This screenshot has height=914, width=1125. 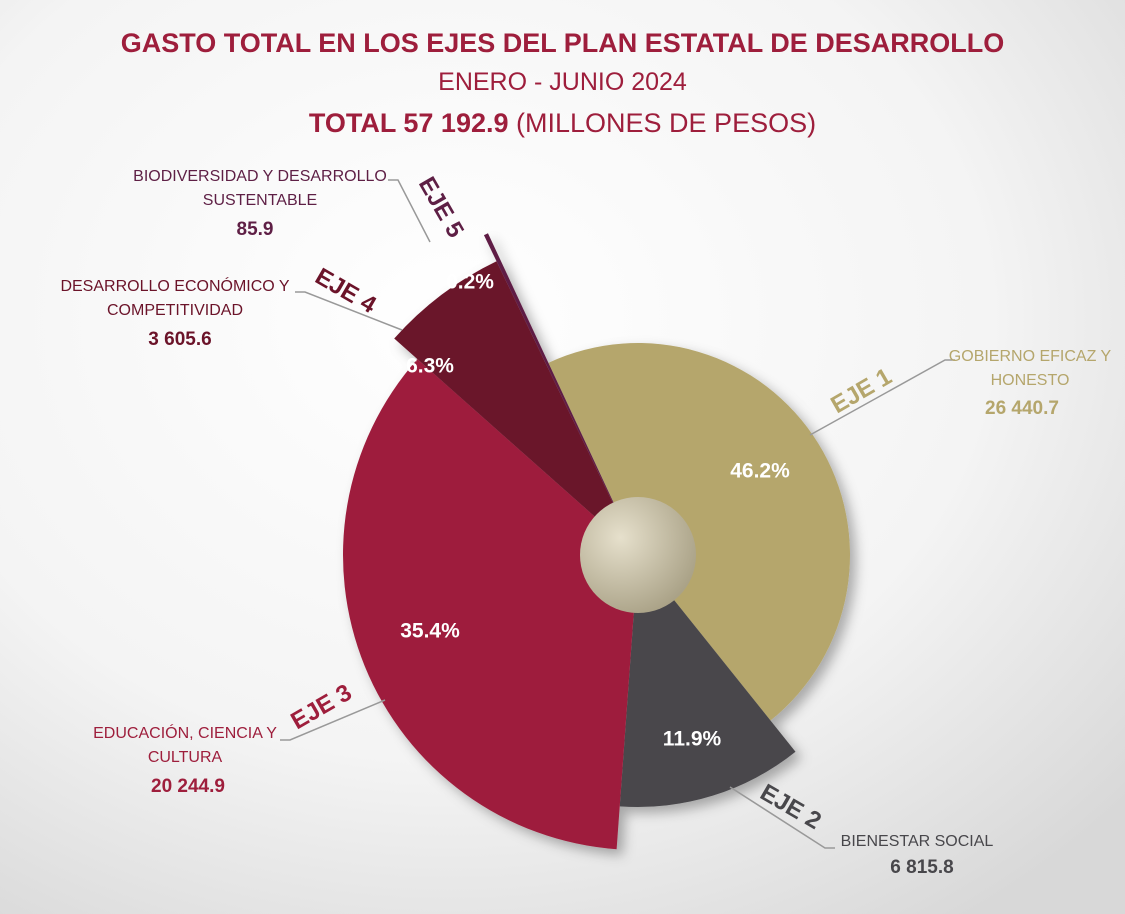 What do you see at coordinates (430, 366) in the screenshot?
I see `value-label: 6.3%` at bounding box center [430, 366].